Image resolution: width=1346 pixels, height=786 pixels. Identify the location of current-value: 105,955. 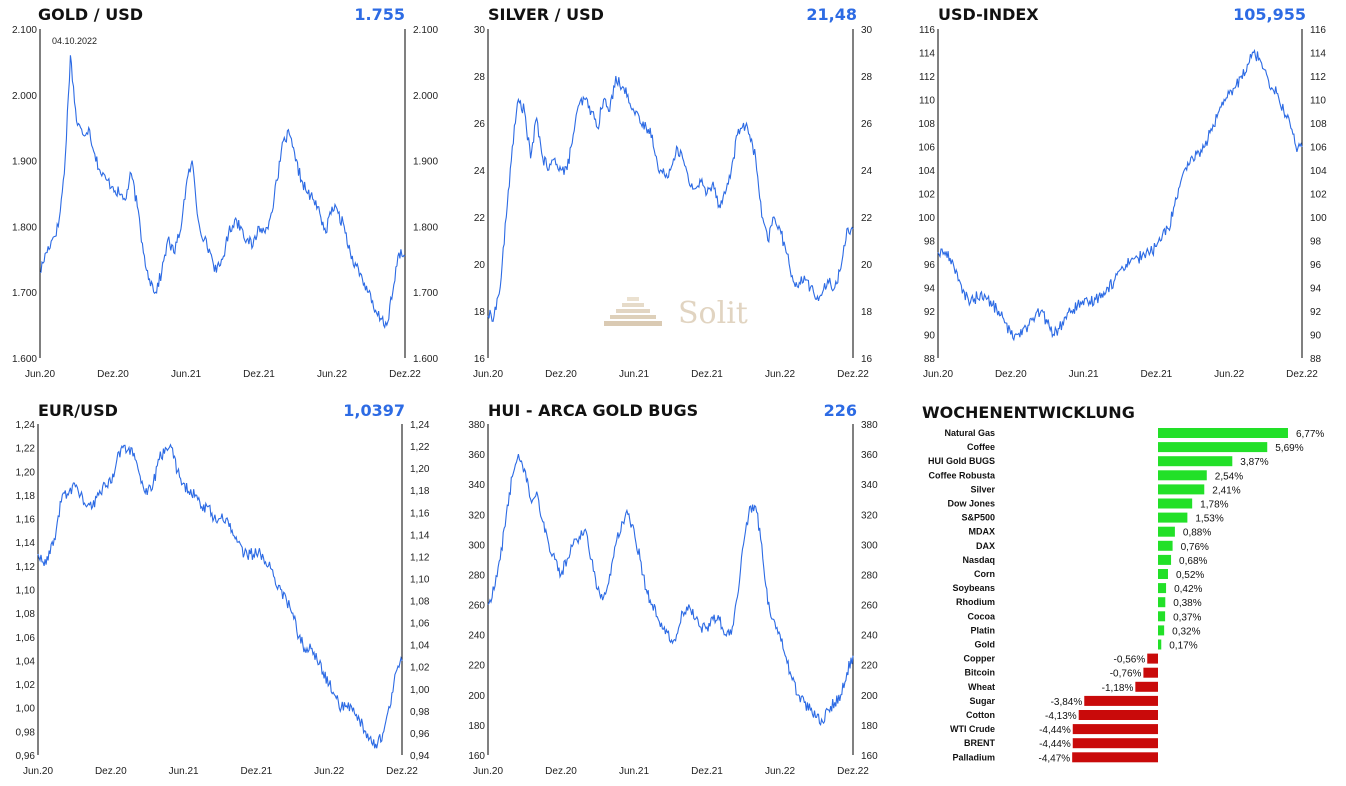
(1269, 14).